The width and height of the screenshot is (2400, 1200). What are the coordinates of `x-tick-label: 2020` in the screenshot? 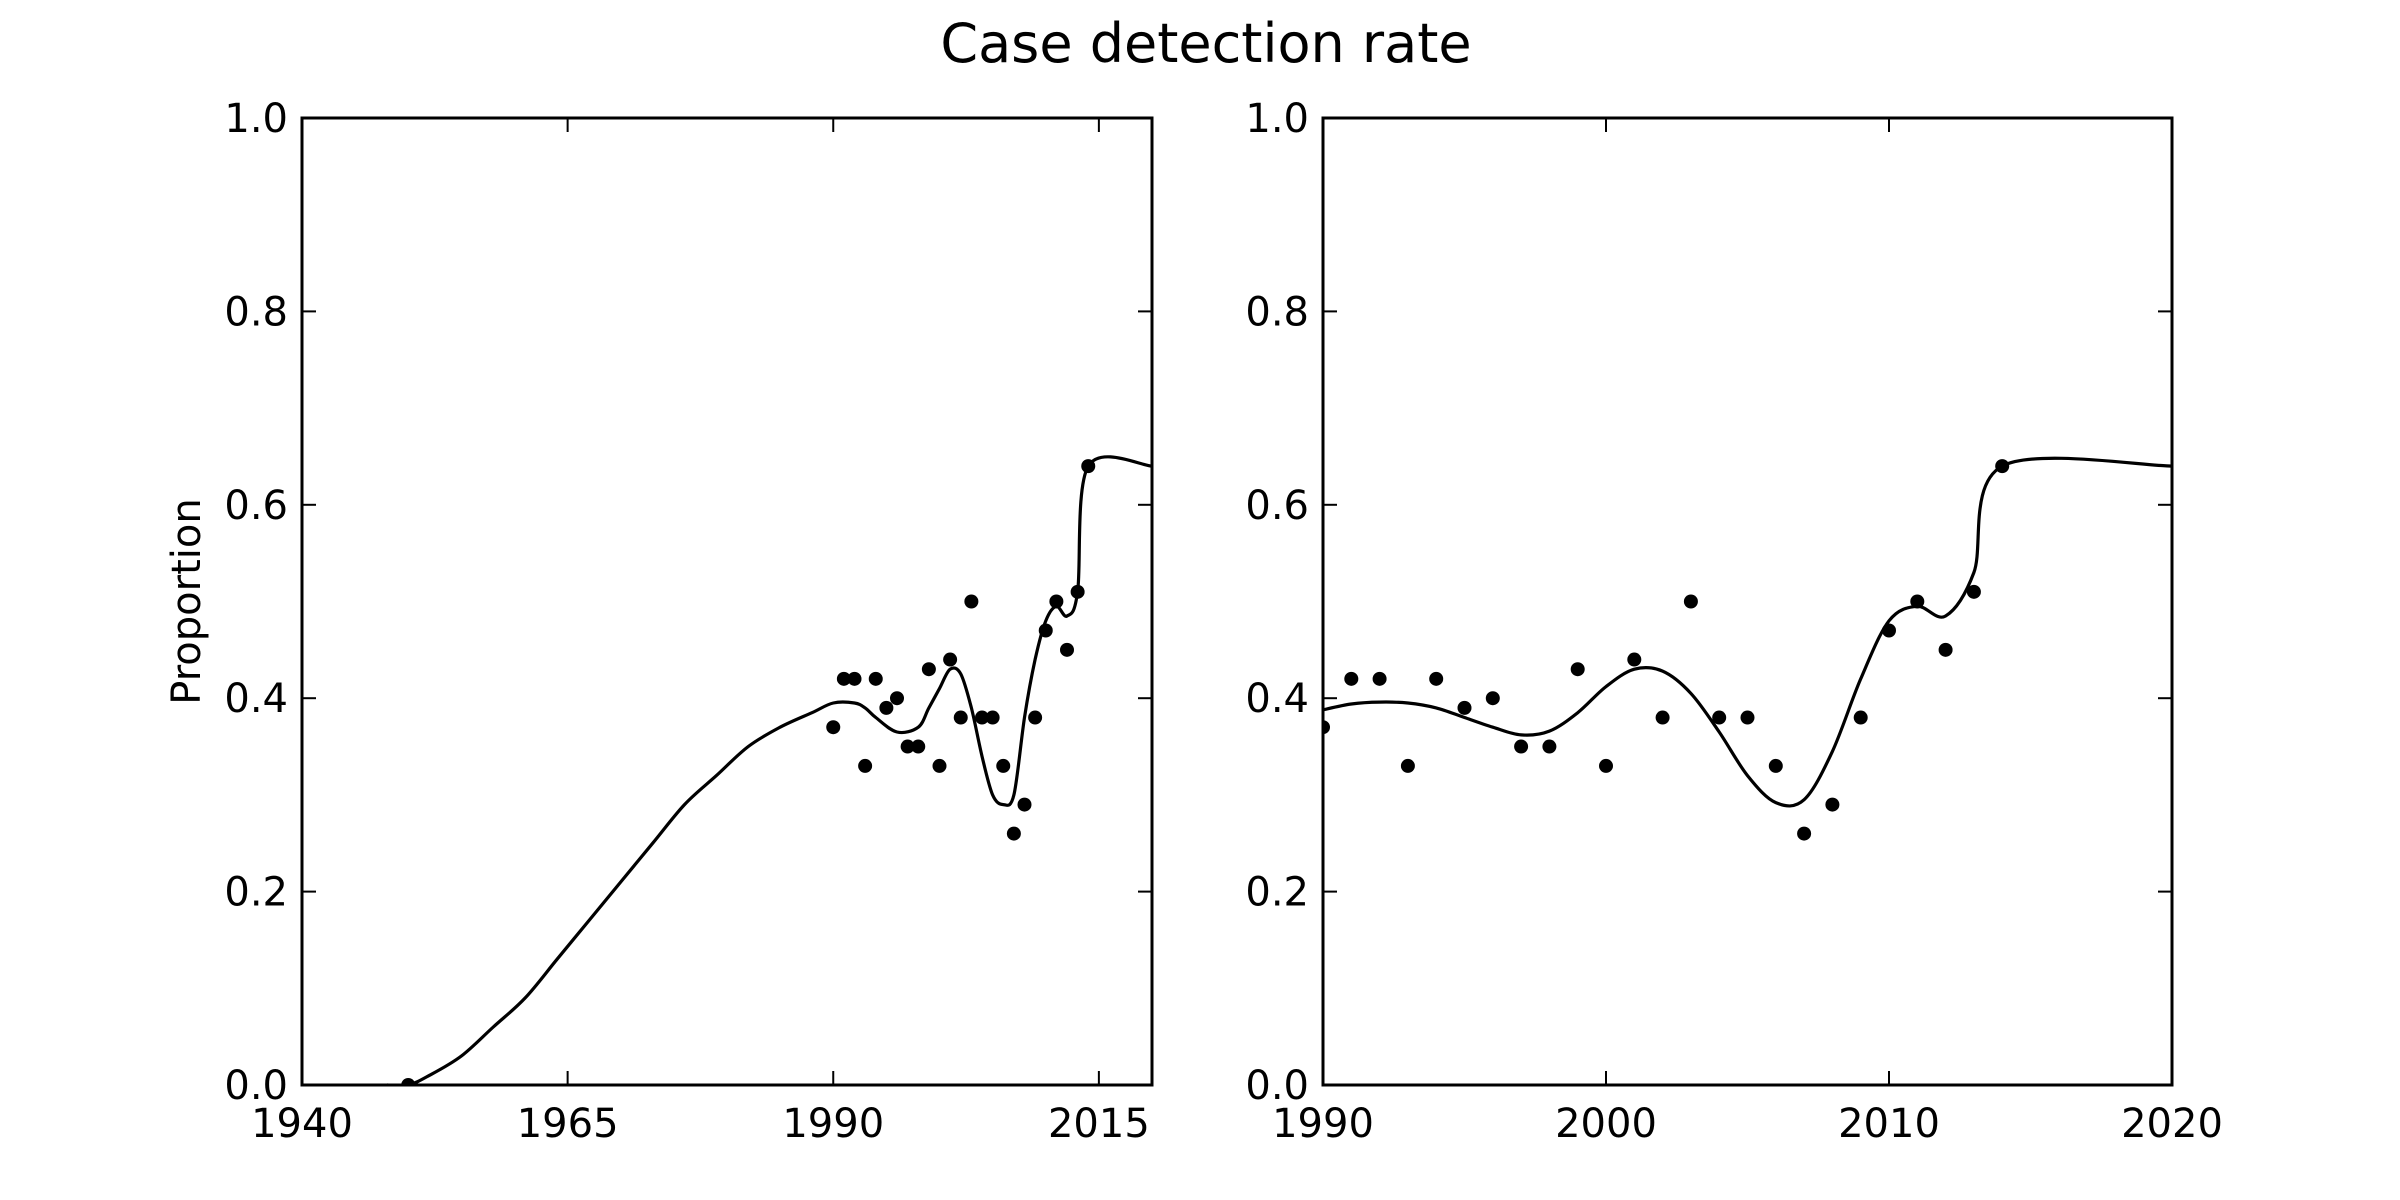 It's located at (2172, 1124).